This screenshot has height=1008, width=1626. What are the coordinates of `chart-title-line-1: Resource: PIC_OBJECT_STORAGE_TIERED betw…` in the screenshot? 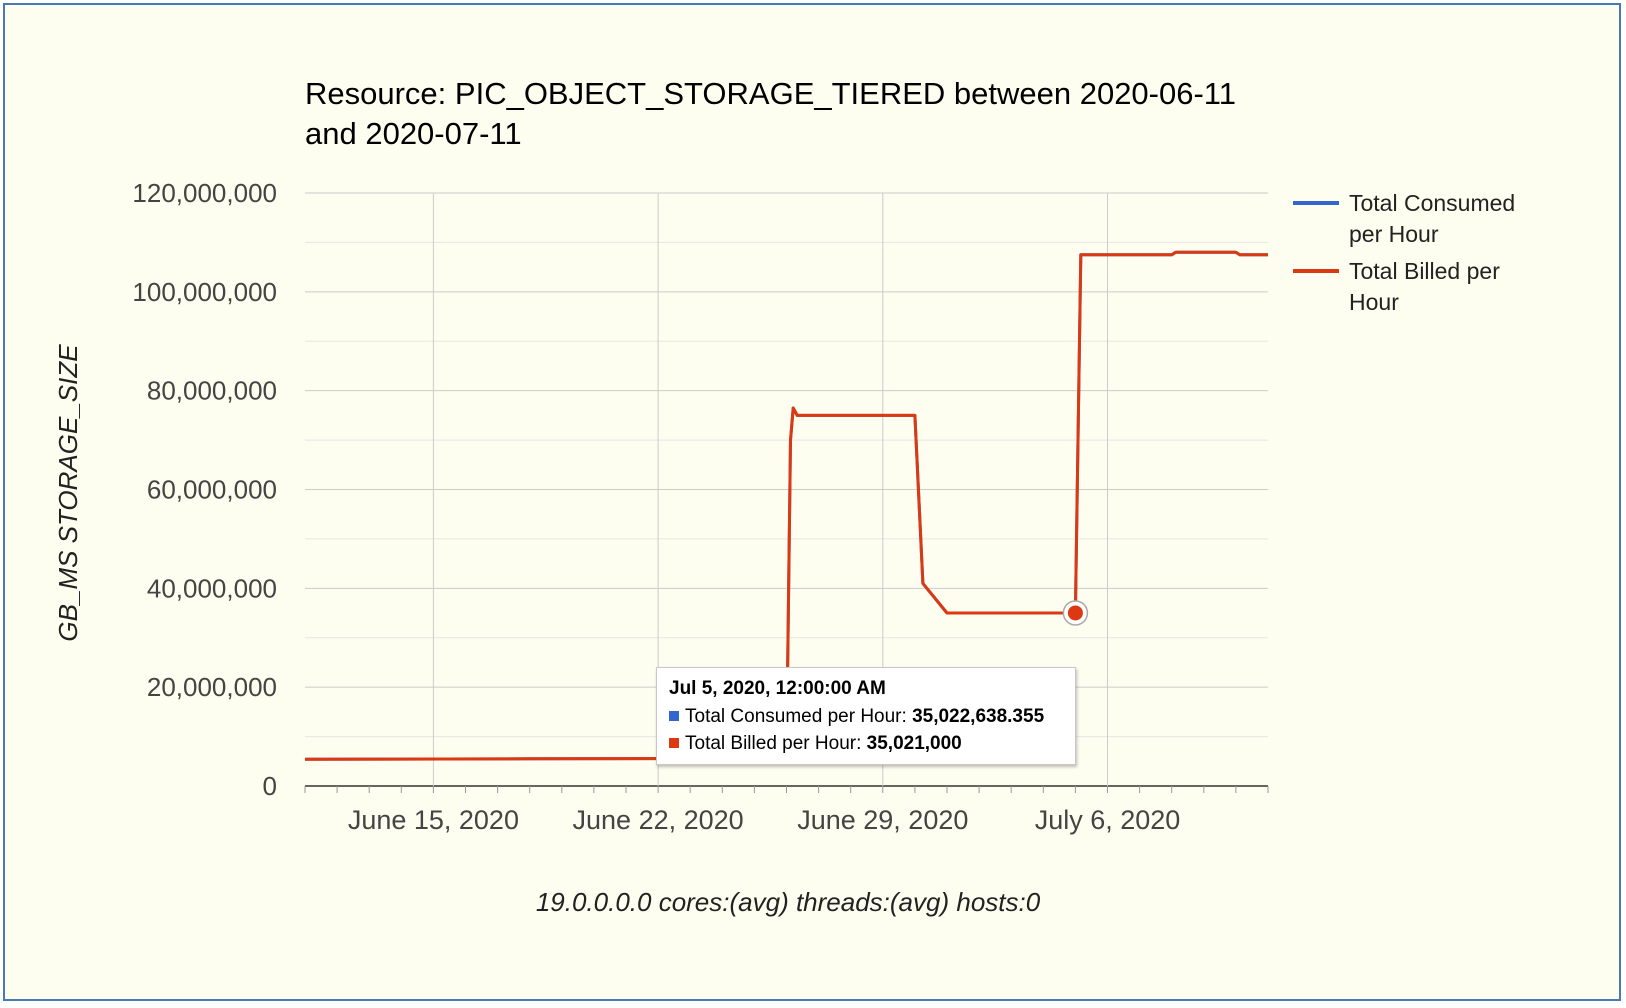 It's located at (770, 93).